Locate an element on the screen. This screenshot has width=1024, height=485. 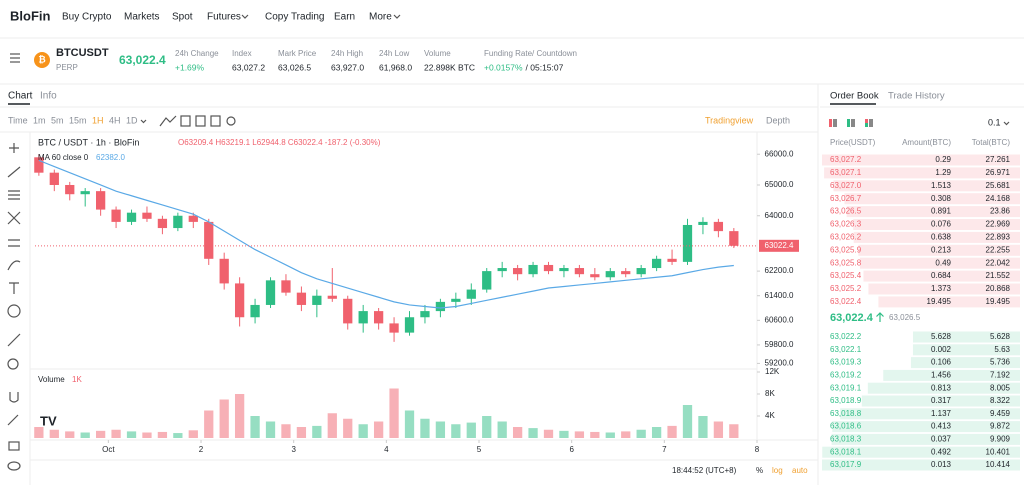
clock: 18:44:52 (UTC+8) is located at coordinates (704, 470).